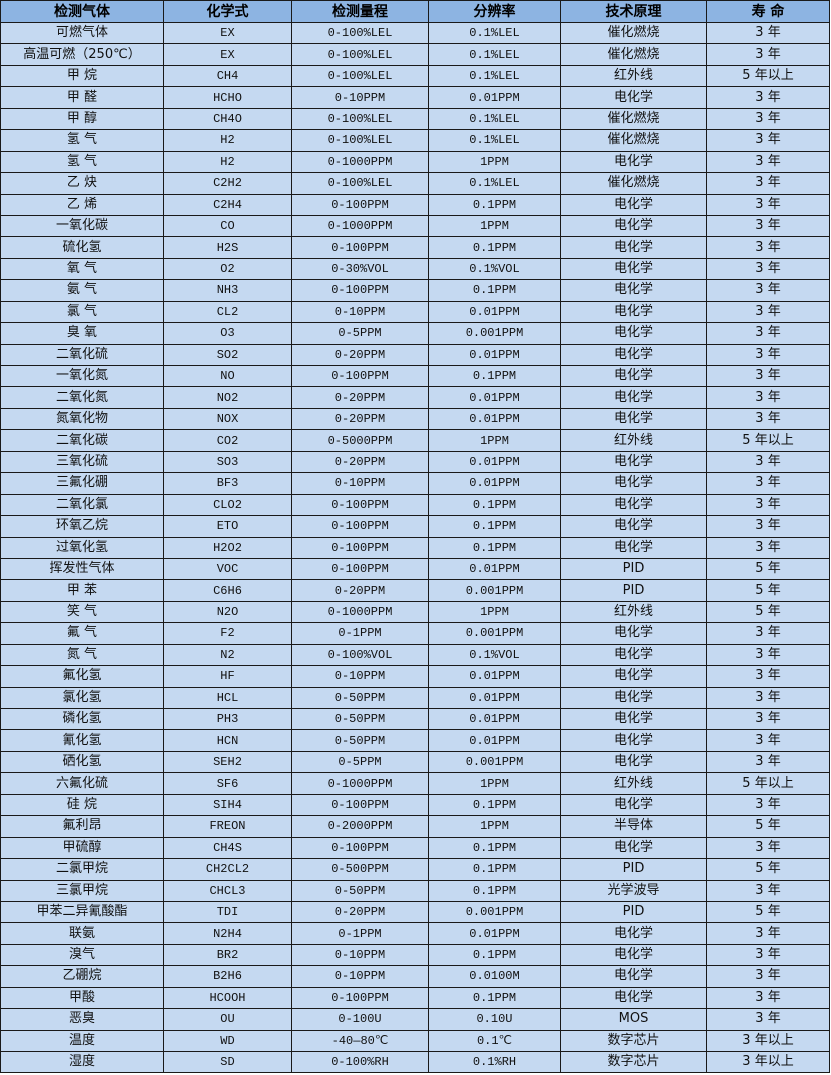  Describe the element at coordinates (82, 483) in the screenshot. I see `cell-gas: 三氟化硼` at that location.